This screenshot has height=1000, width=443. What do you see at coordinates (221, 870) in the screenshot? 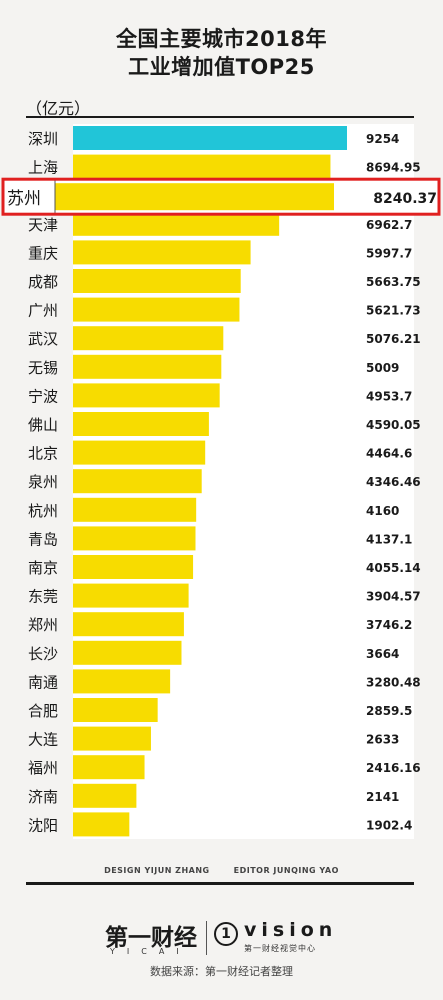
I see `credits: DESIGN YIJUN ZHANG EDITOR JUNQING YAO` at bounding box center [221, 870].